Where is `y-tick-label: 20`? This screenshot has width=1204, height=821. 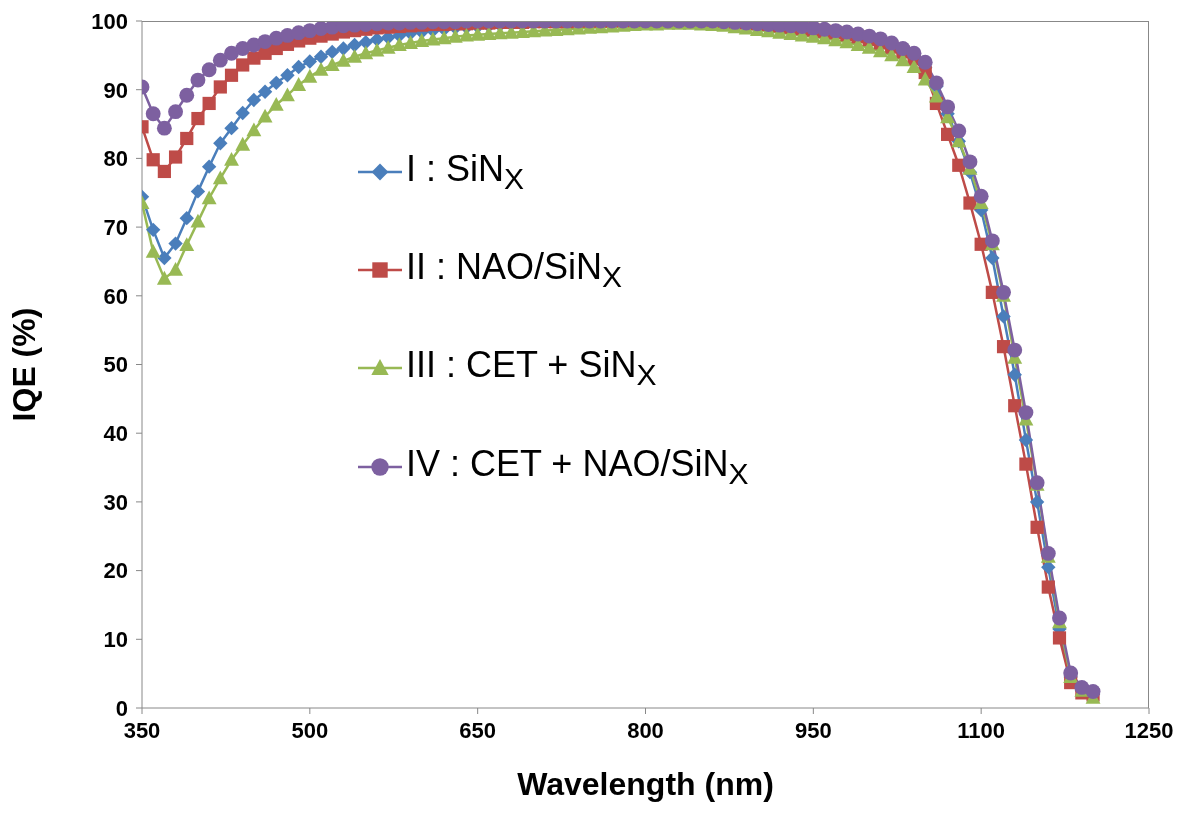 y-tick-label: 20 is located at coordinates (115, 571).